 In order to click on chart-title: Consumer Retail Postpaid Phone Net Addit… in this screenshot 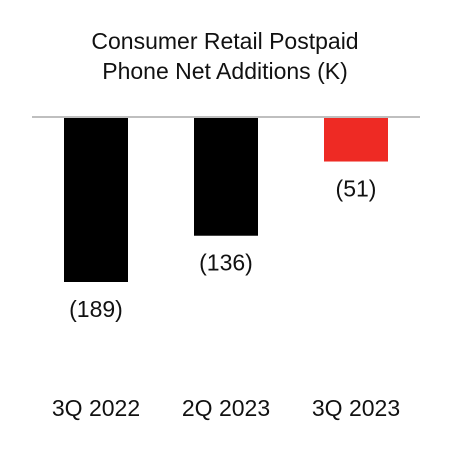, I will do `click(225, 56)`.